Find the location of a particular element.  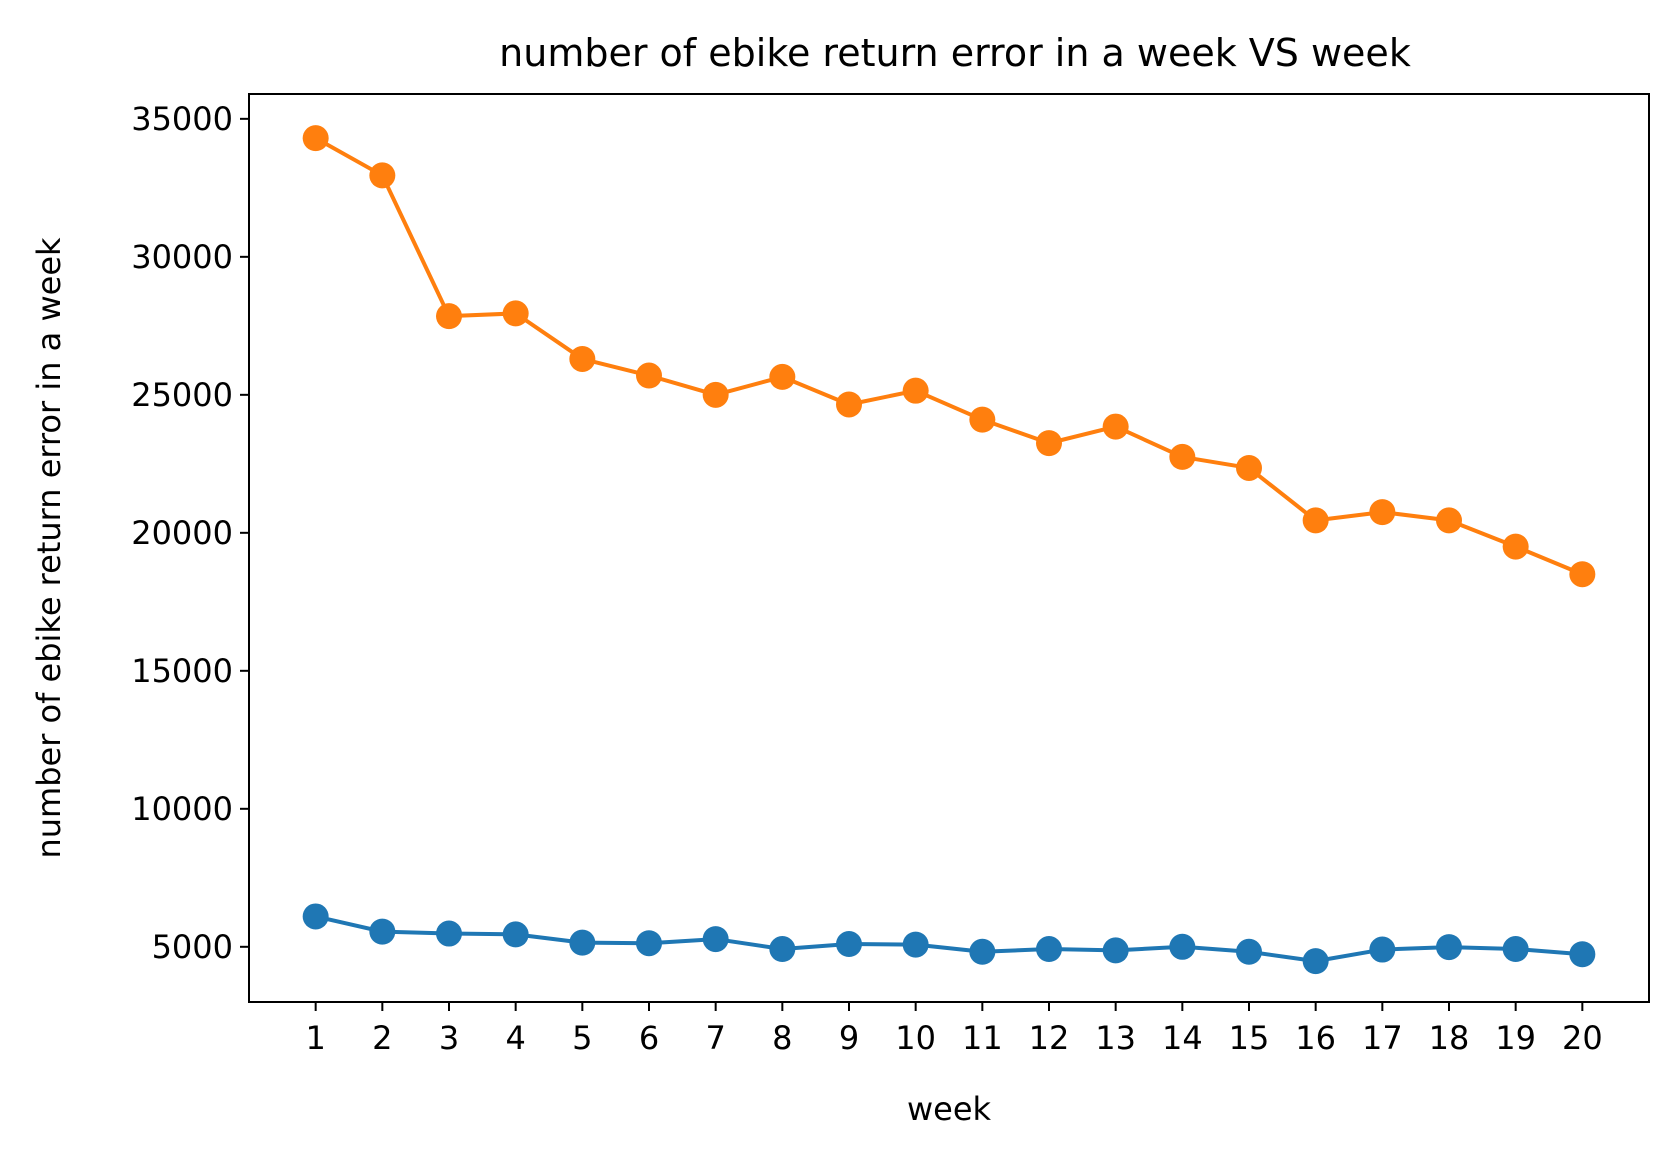

x-tick-label: 18 is located at coordinates (1449, 1038).